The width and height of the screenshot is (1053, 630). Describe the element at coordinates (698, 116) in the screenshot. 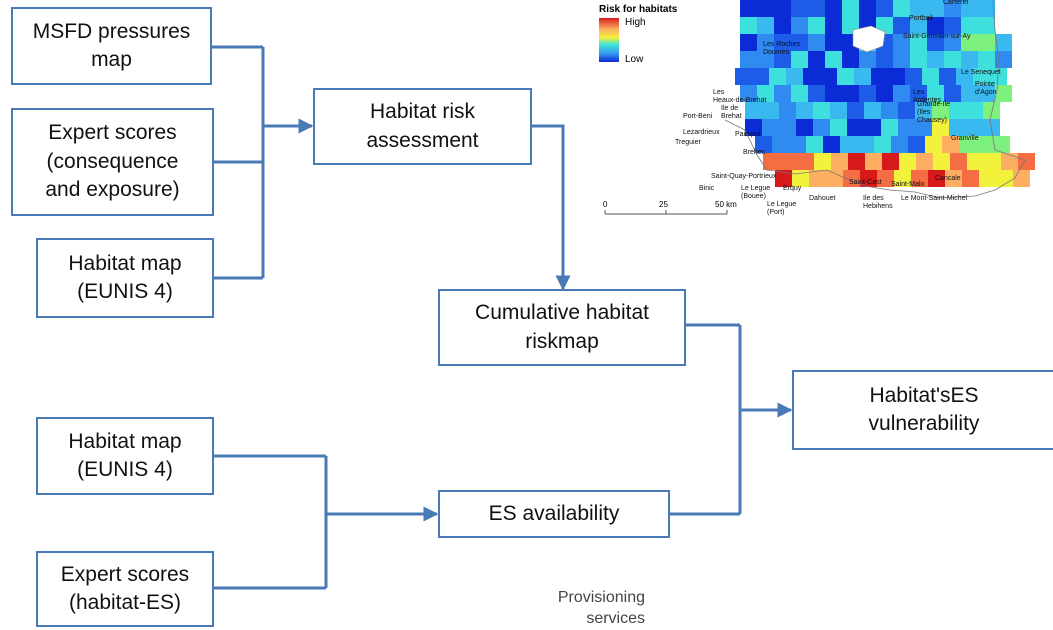

I see `place-label: Port-Beni` at that location.